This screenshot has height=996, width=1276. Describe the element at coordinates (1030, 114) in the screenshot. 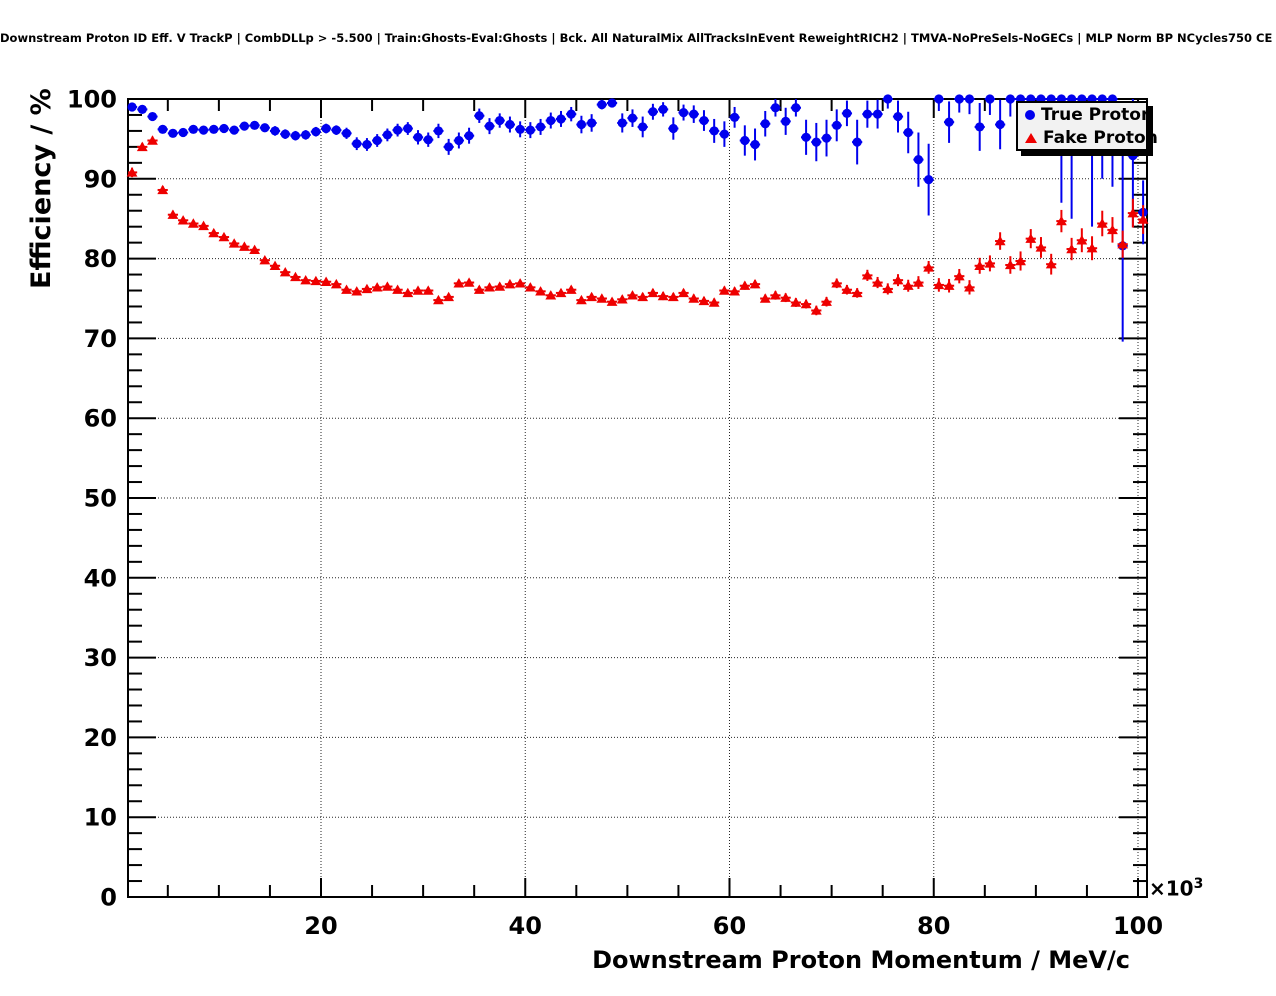

I see `true-proton-marker-icon` at that location.